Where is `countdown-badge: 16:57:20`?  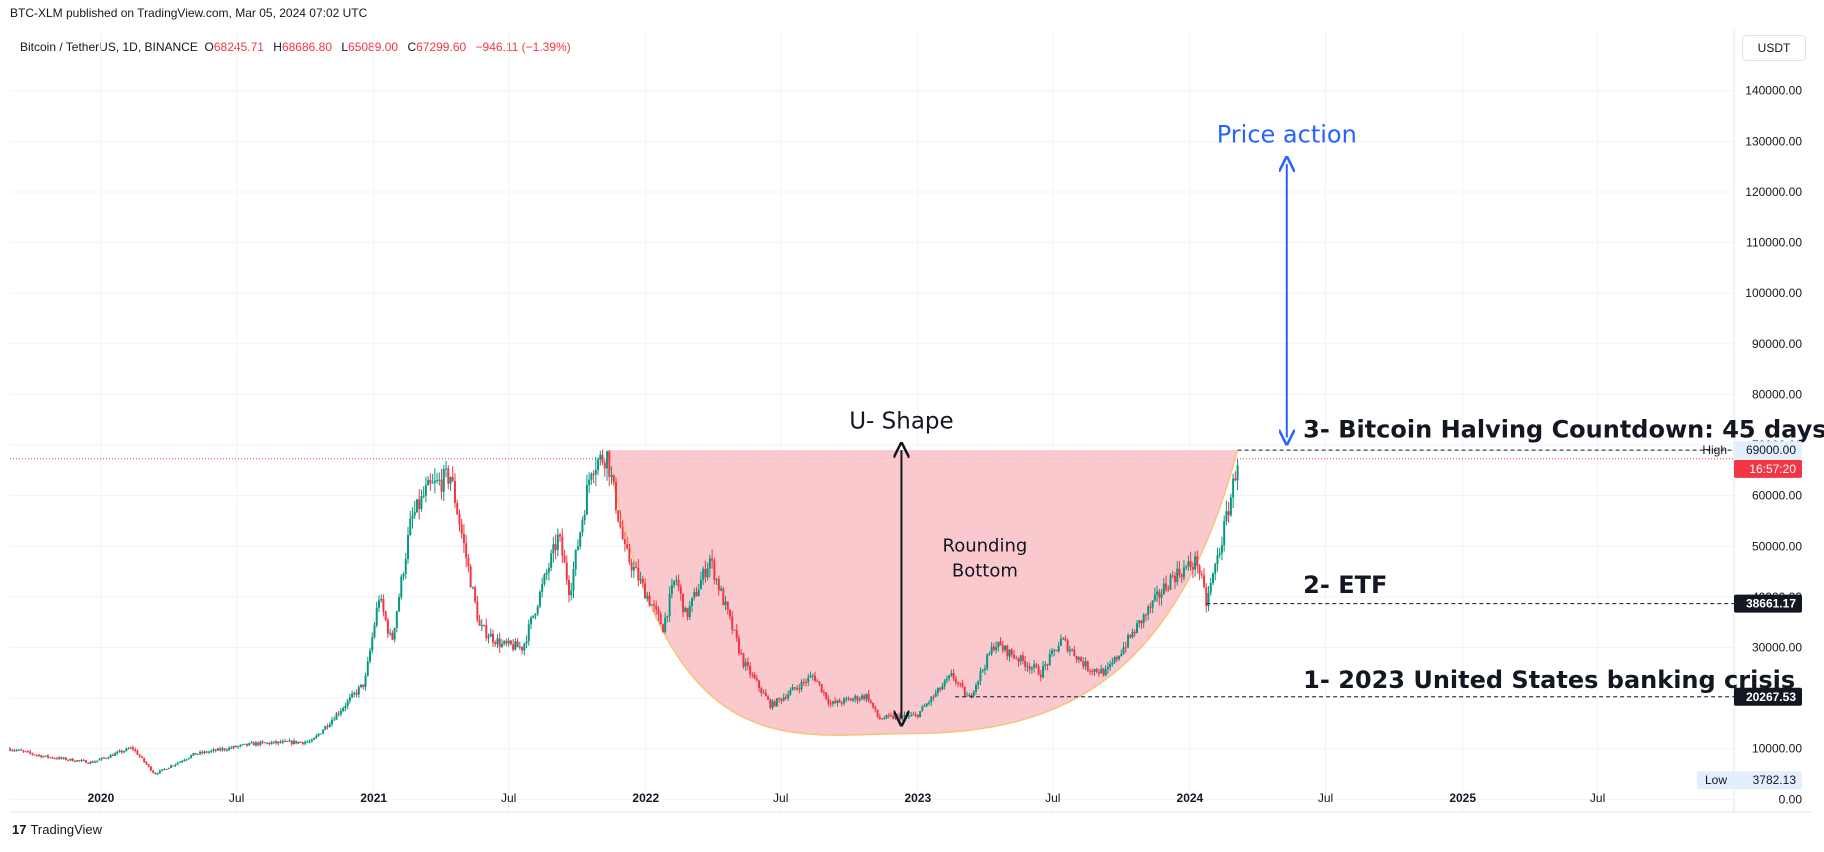
countdown-badge: 16:57:20 is located at coordinates (1768, 468).